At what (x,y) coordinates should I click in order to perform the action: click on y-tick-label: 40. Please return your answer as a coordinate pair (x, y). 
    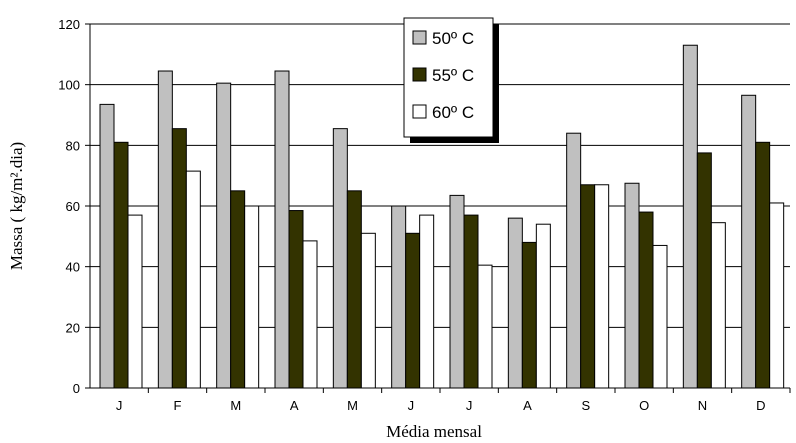
    Looking at the image, I should click on (73, 267).